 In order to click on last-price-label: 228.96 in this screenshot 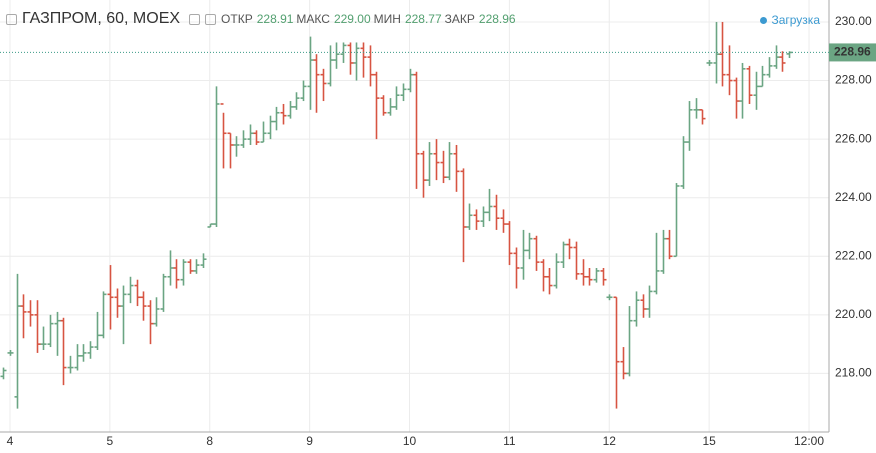, I will do `click(852, 52)`.